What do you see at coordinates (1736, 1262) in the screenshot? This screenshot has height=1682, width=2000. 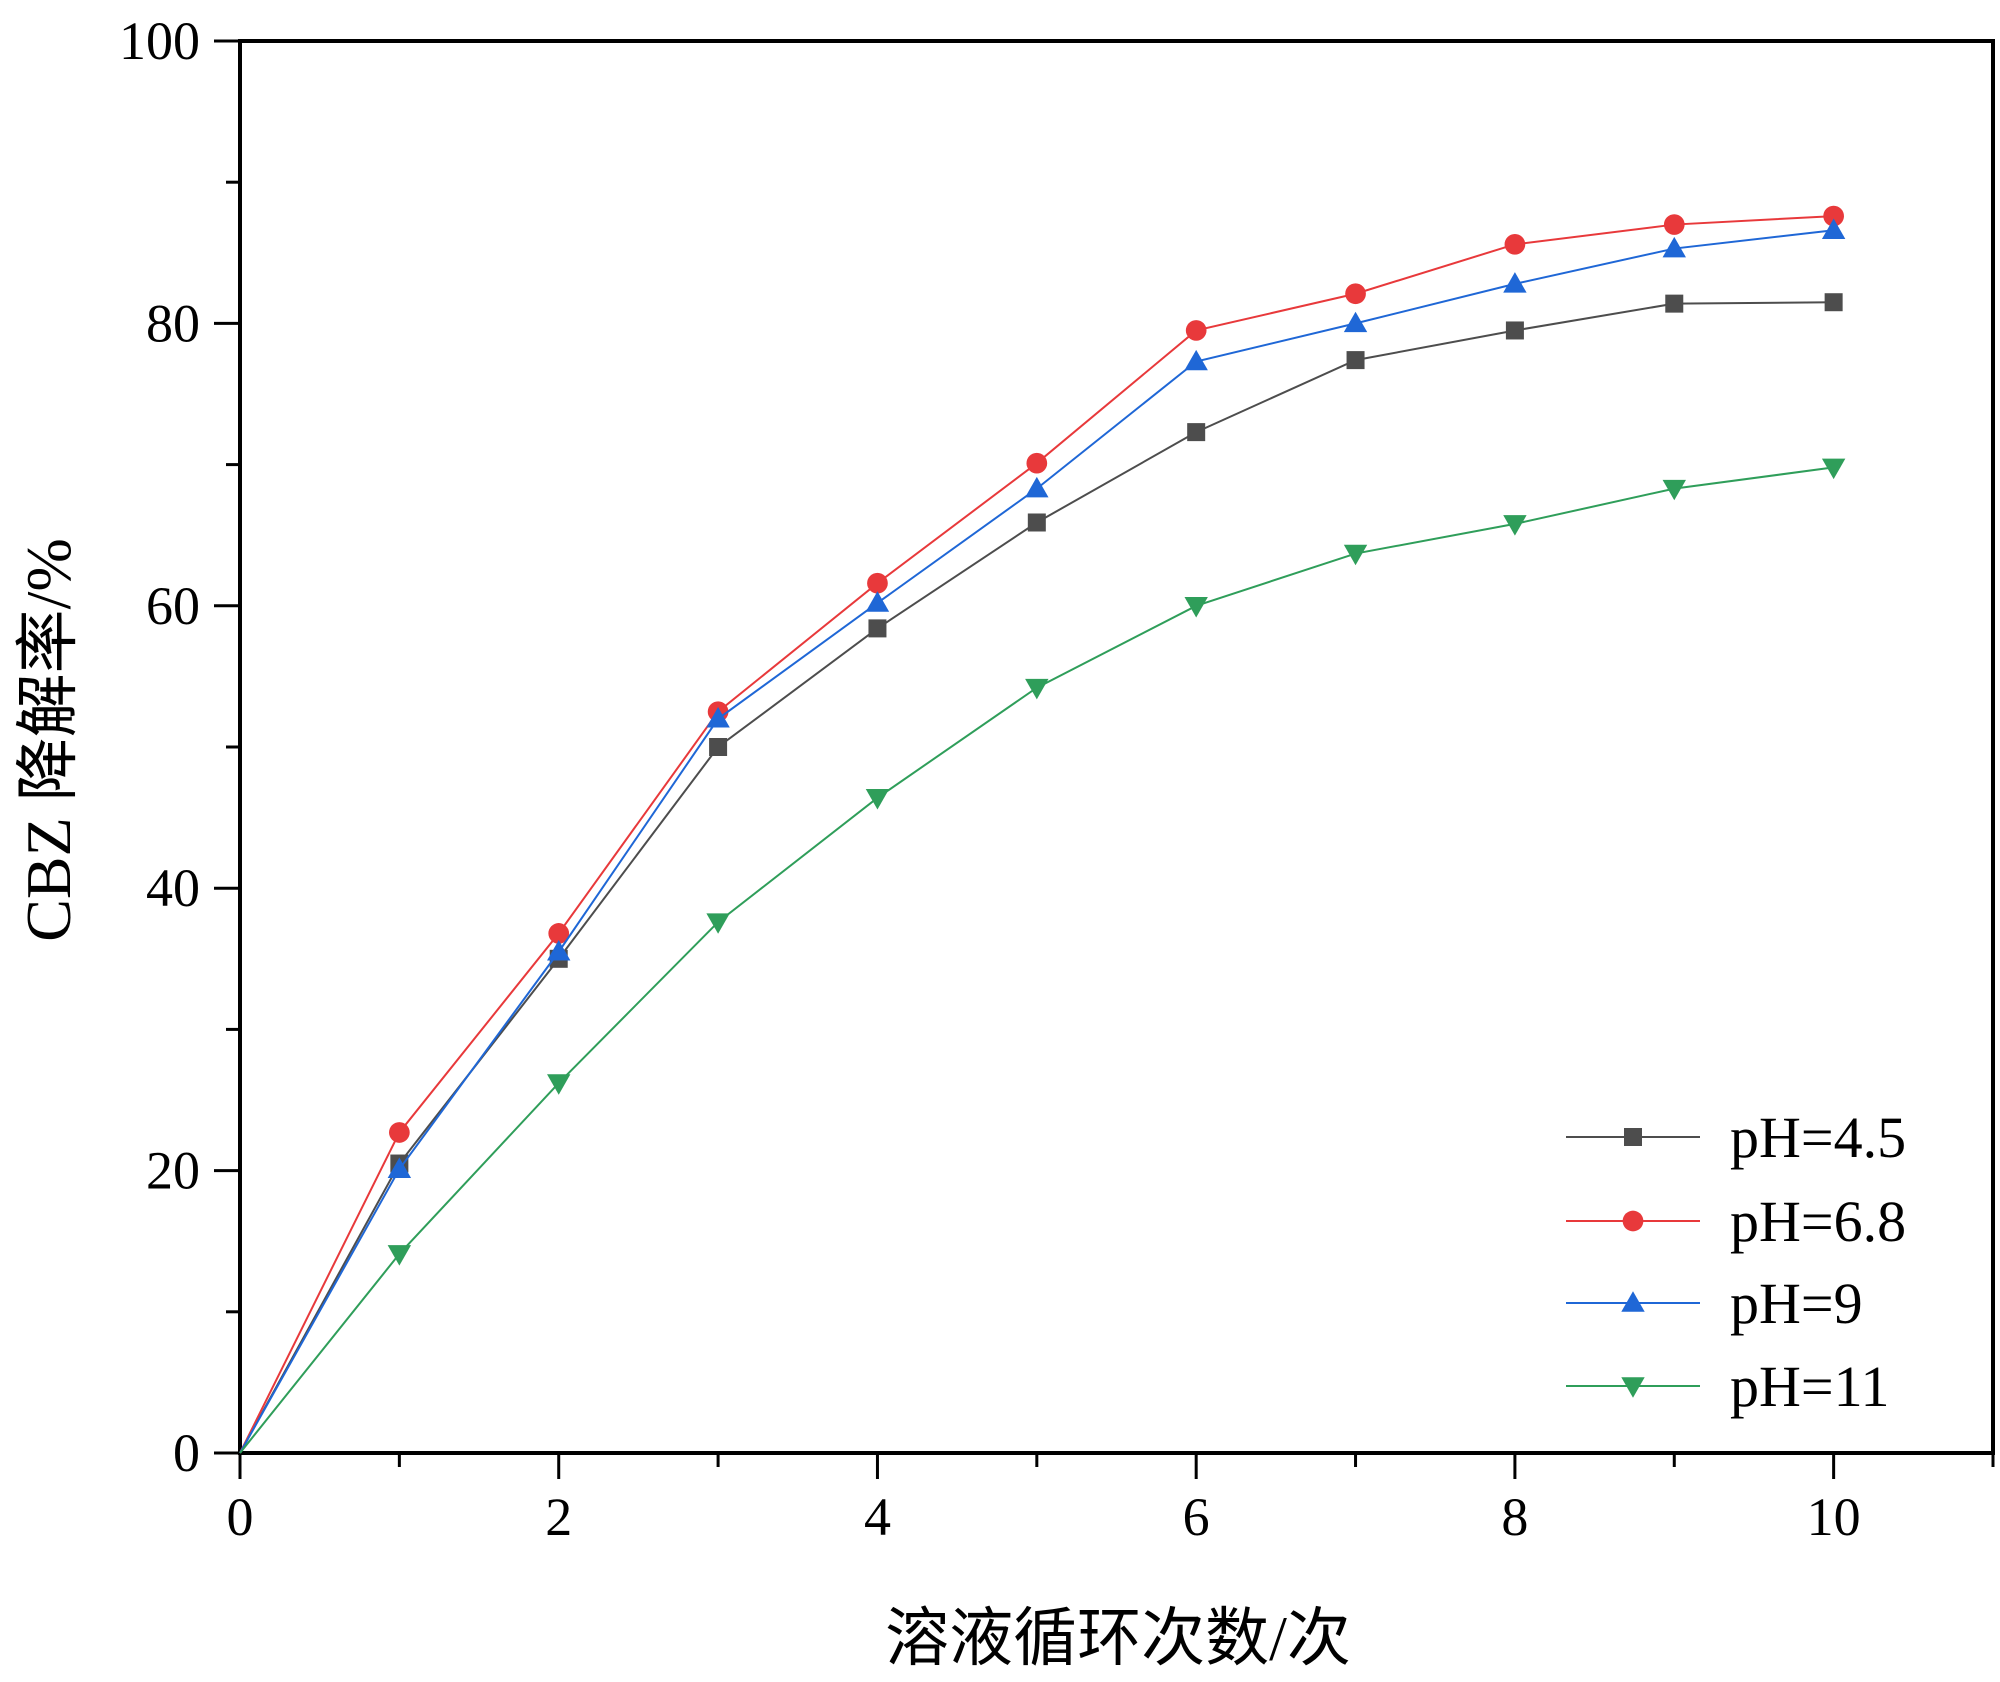 I see `legend: pH=4.5 pH=6.8 pH=9 pH=11` at bounding box center [1736, 1262].